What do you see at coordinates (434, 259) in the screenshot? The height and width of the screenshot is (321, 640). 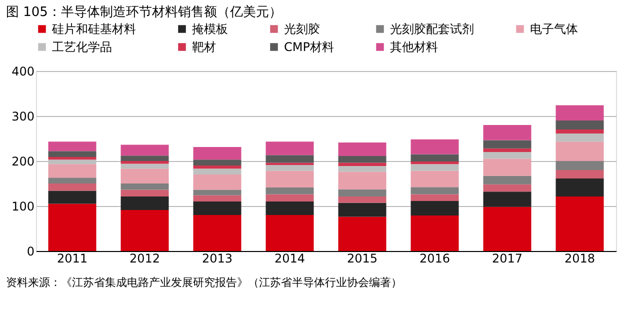 I see `x-tick-label: 2016` at bounding box center [434, 259].